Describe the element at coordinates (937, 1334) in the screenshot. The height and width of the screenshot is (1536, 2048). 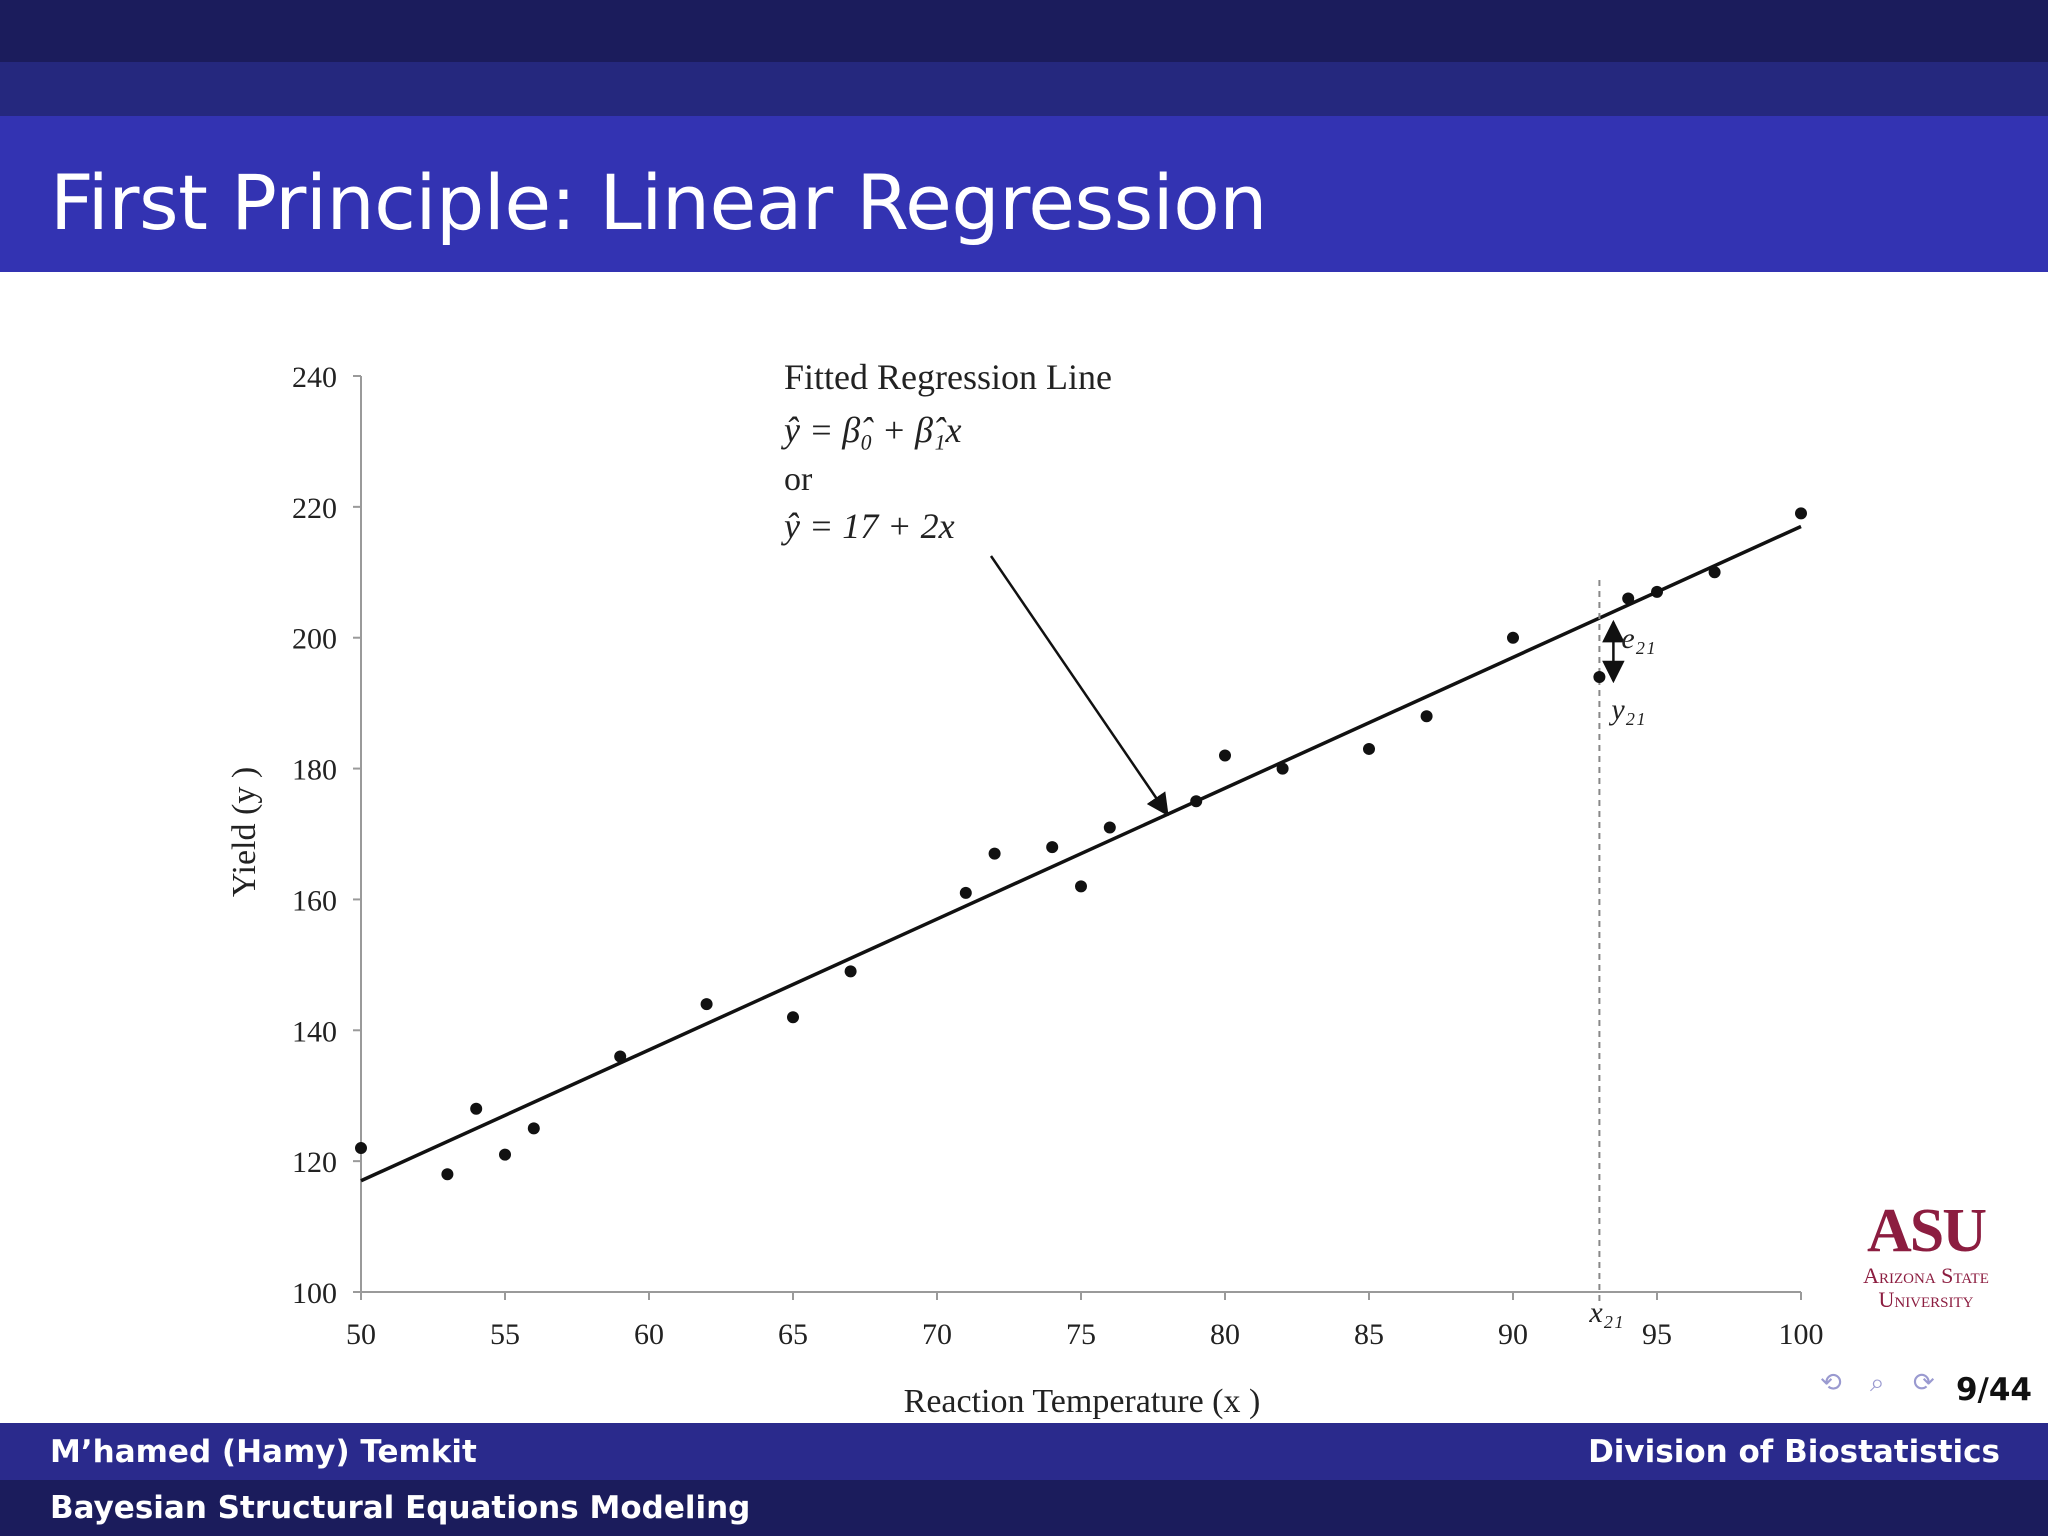
I see `x-tick-label: 70` at that location.